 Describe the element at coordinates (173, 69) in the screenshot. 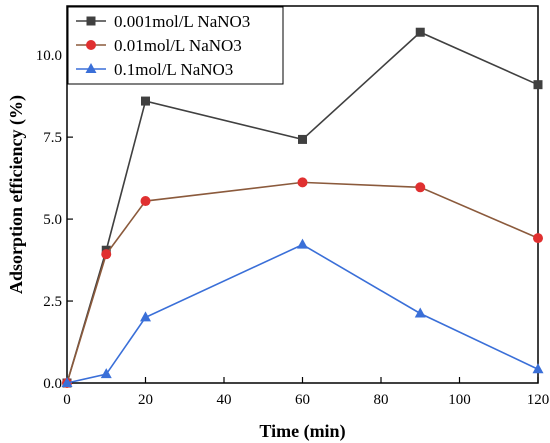

I see `legend-entry: 0.1mol/L NaNO3` at that location.